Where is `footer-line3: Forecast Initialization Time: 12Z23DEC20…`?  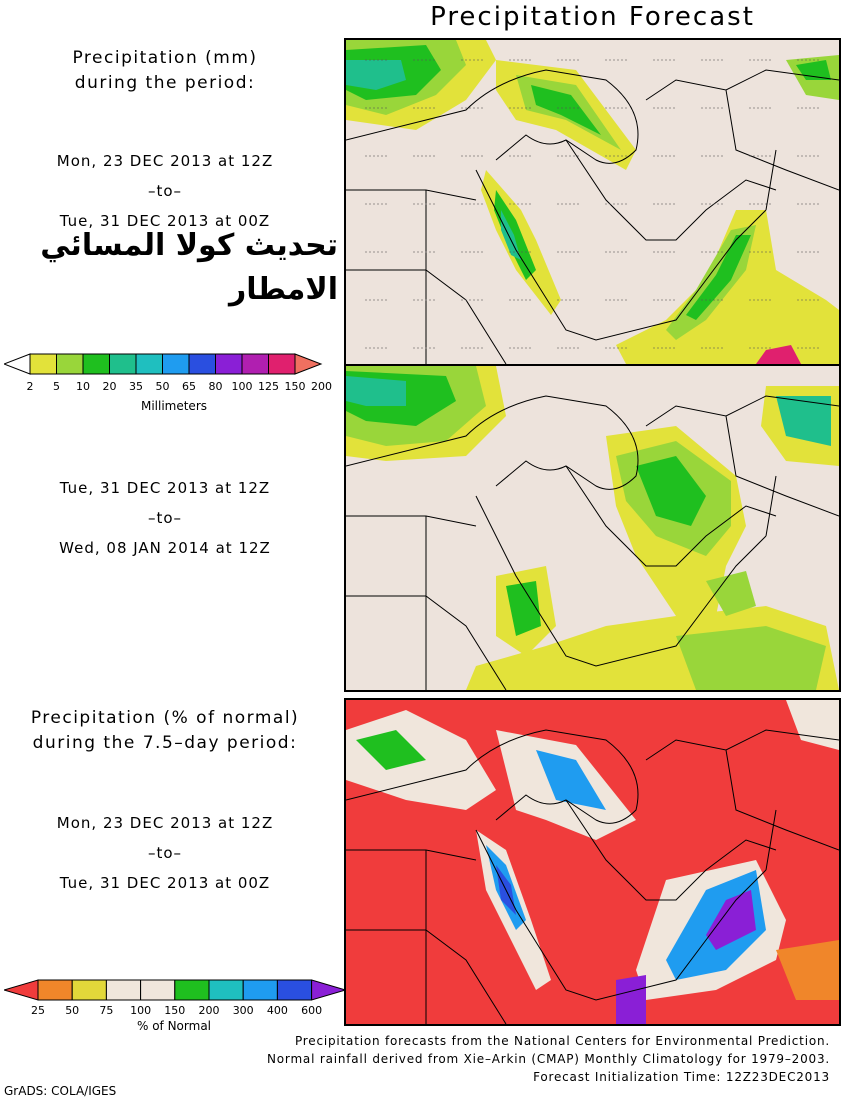 footer-line3: Forecast Initialization Time: 12Z23DEC20… is located at coordinates (681, 1077).